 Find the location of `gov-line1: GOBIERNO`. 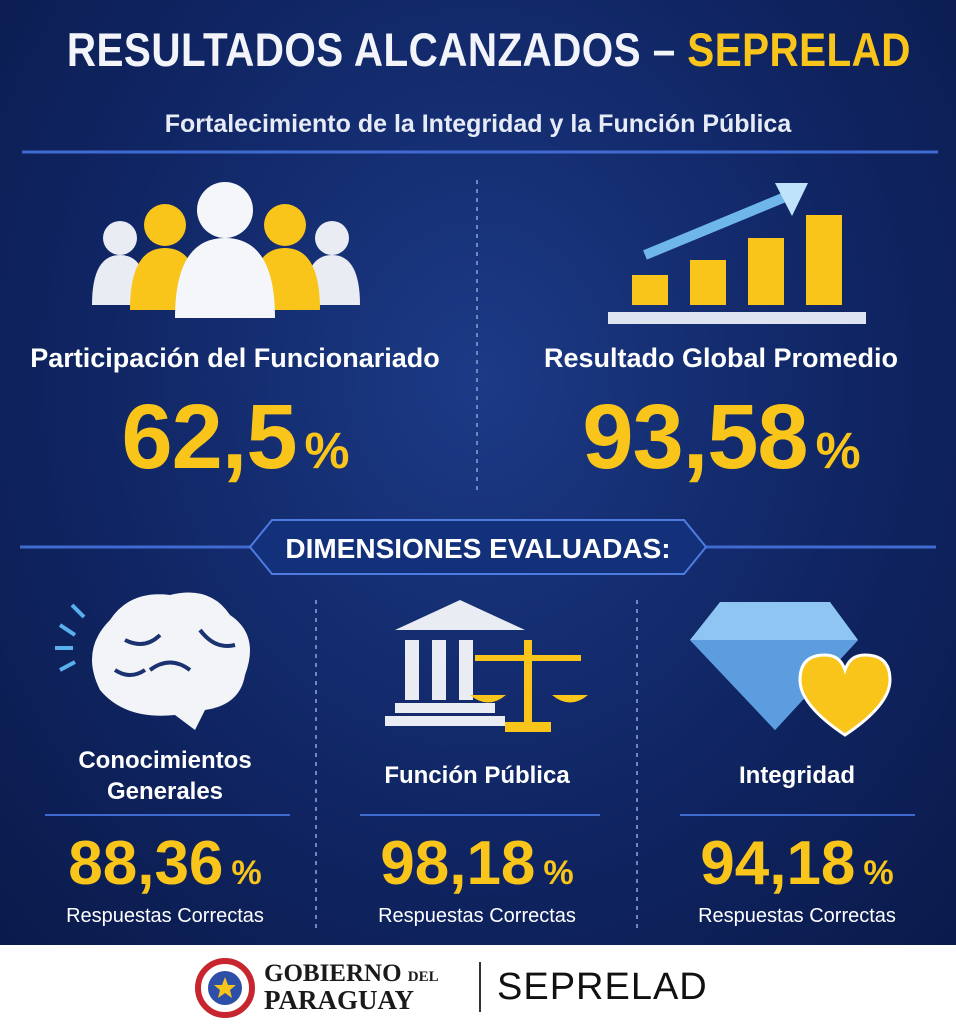

gov-line1: GOBIERNO is located at coordinates (333, 973).